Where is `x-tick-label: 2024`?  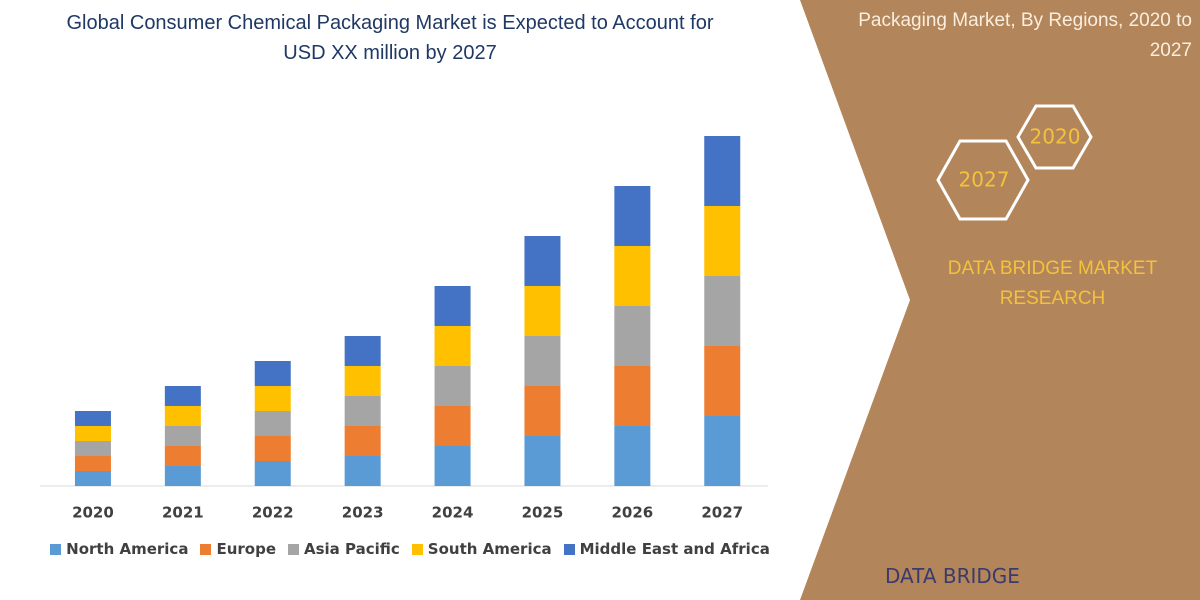
x-tick-label: 2024 is located at coordinates (453, 513).